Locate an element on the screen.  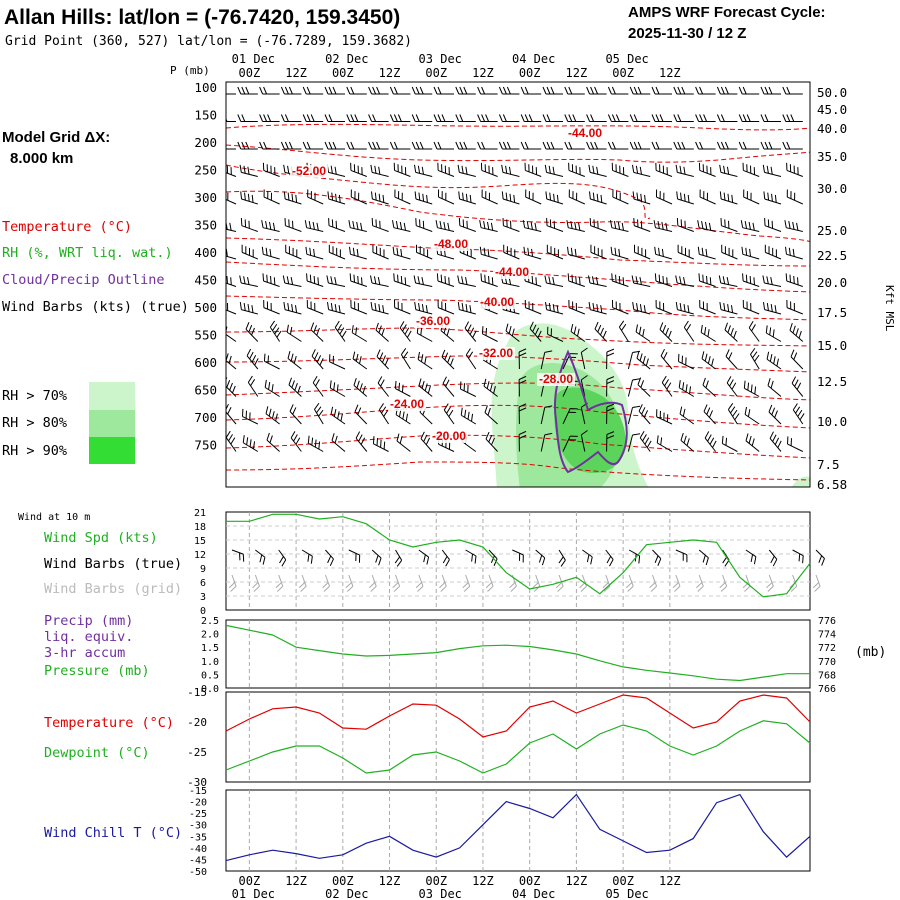
bottom-tick-label: 12Z is located at coordinates (577, 881).